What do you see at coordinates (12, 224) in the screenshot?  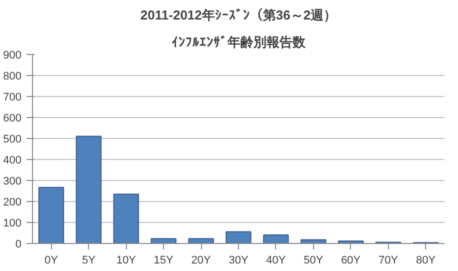 I see `y-tick-label: 100` at bounding box center [12, 224].